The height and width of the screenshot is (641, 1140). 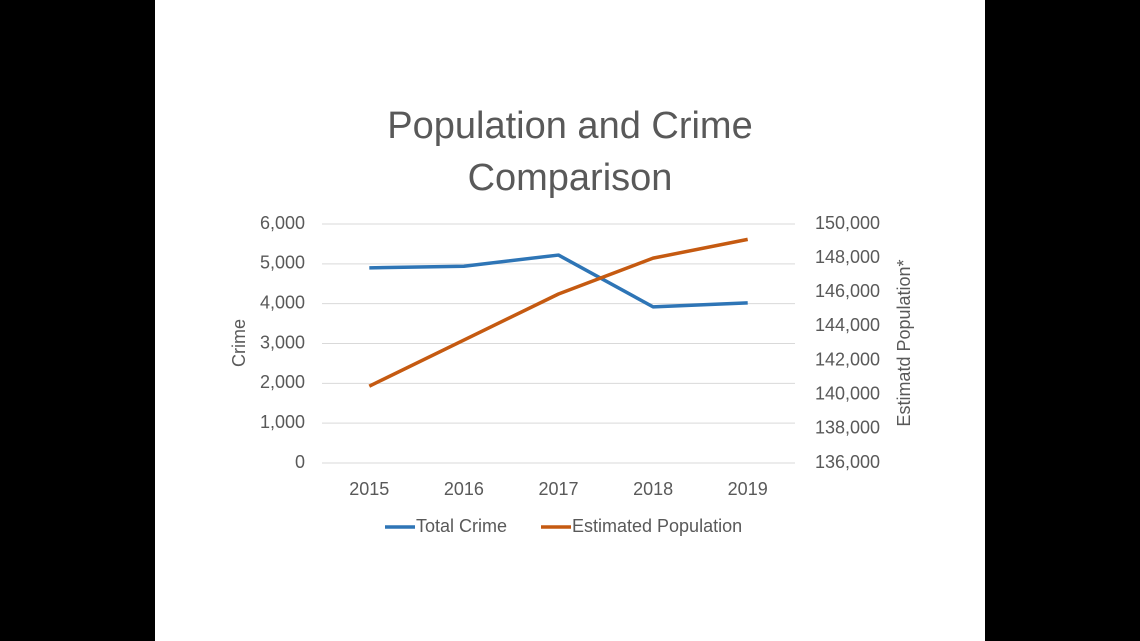 What do you see at coordinates (461, 526) in the screenshot?
I see `legend-label: Total Crime` at bounding box center [461, 526].